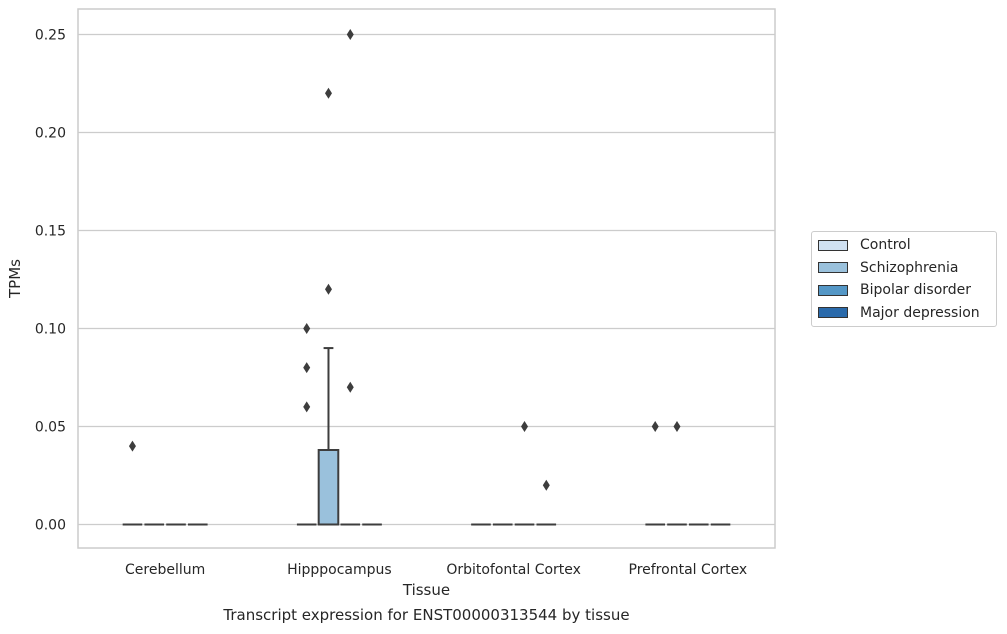  What do you see at coordinates (50, 525) in the screenshot?
I see `y-tick-label: 0.00` at bounding box center [50, 525].